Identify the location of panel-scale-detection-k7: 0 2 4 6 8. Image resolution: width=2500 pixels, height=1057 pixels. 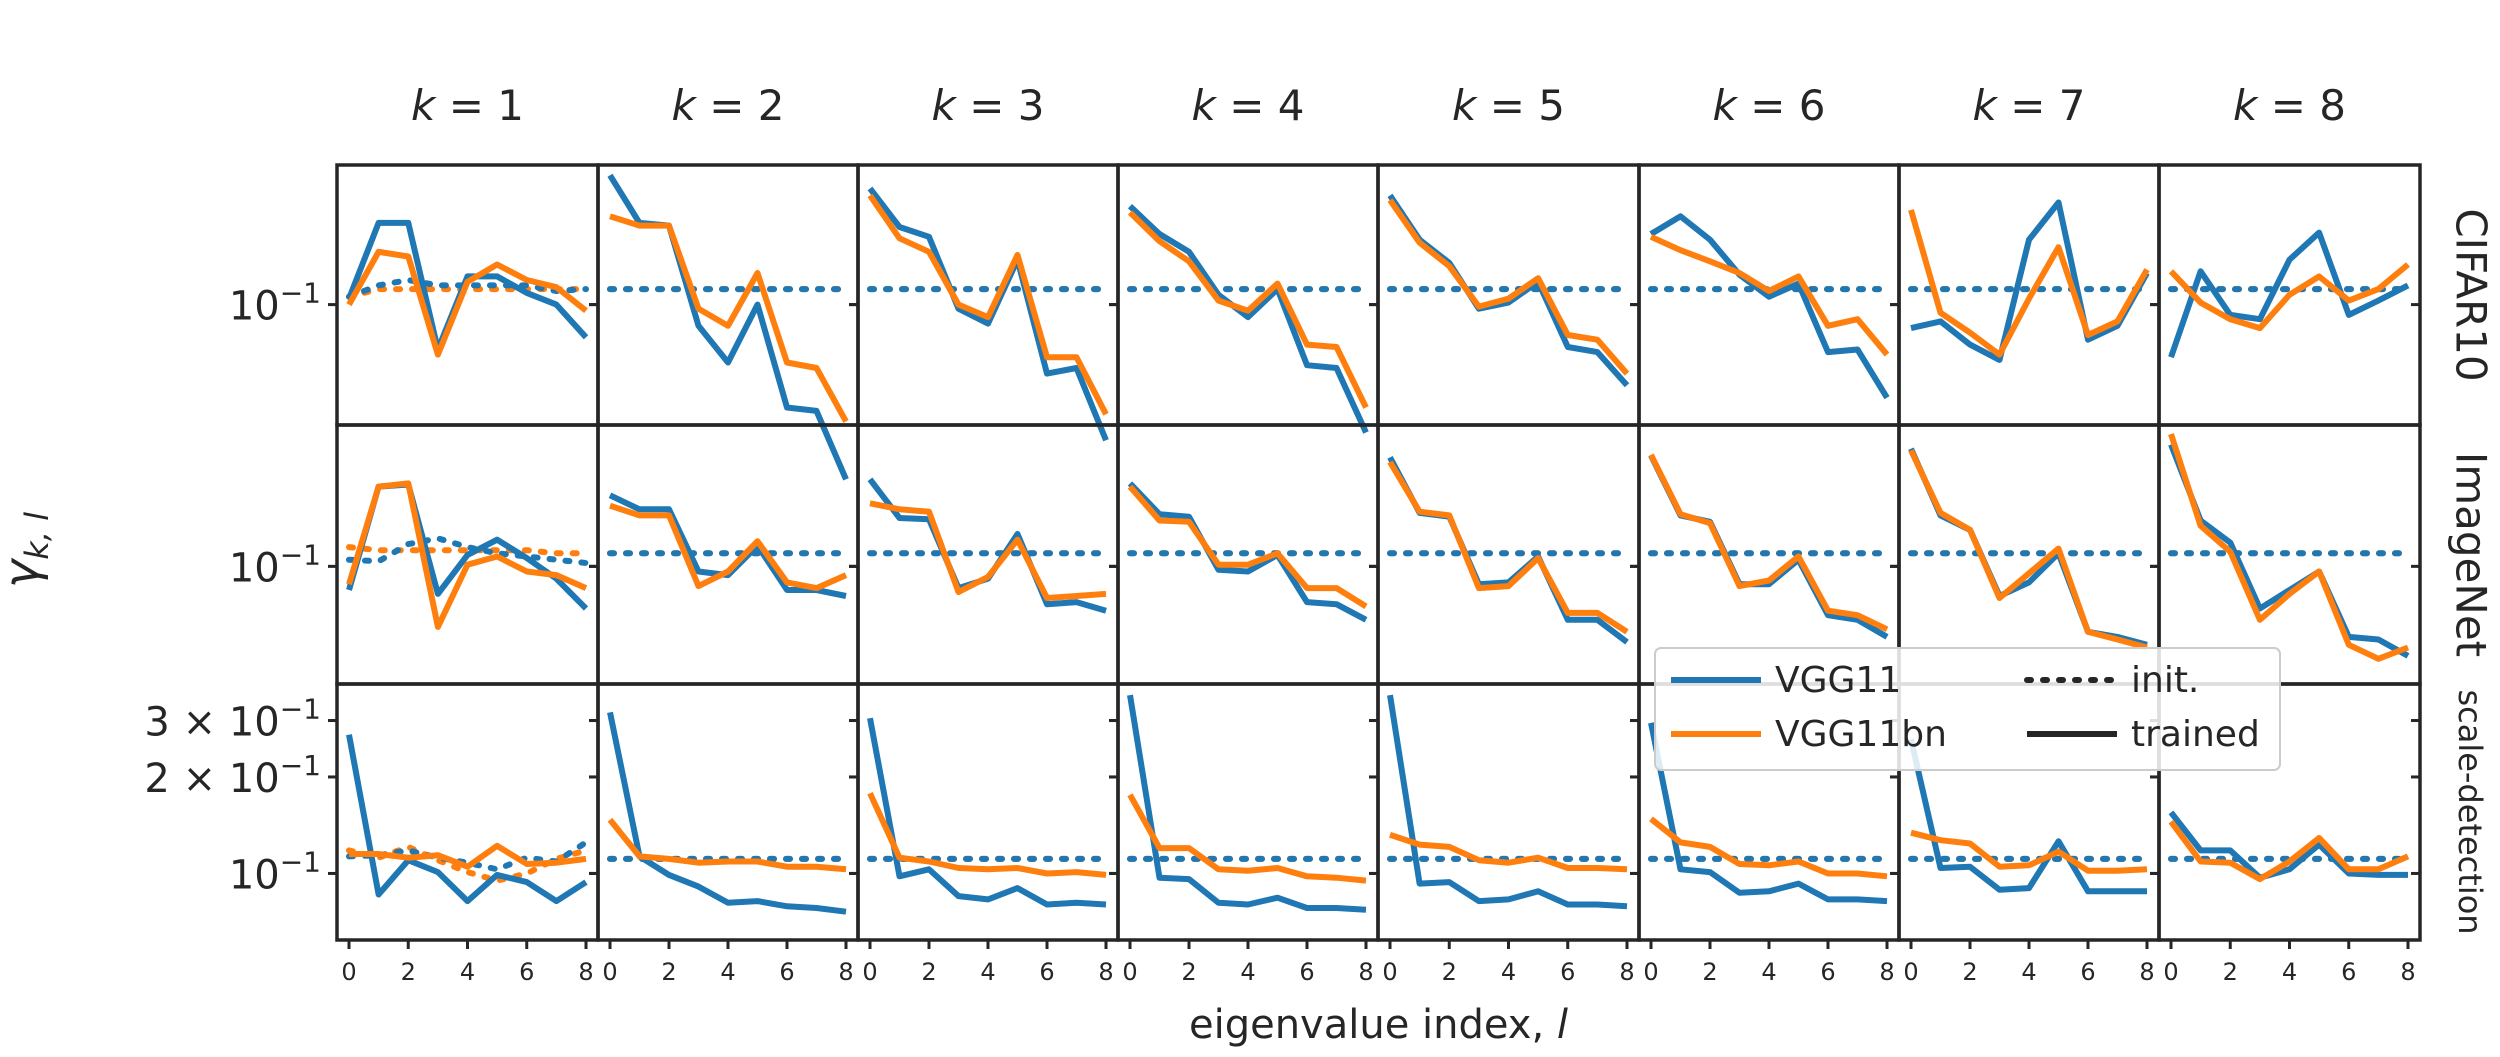
(2025, 834).